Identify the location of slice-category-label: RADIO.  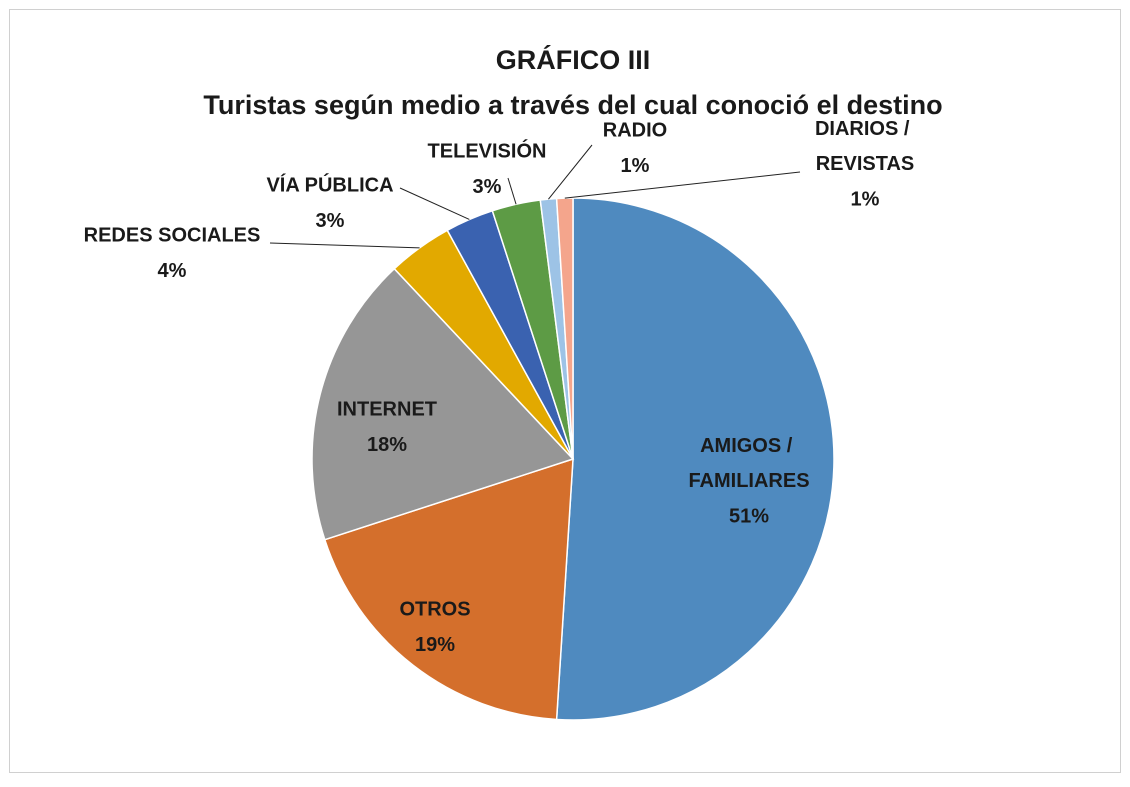
(635, 131).